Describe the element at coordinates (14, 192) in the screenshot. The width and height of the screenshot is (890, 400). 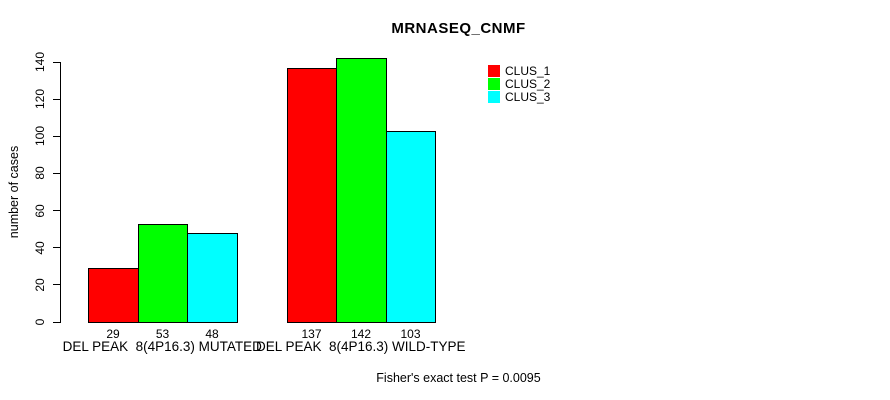
I see `y-axis-label: number of cases` at that location.